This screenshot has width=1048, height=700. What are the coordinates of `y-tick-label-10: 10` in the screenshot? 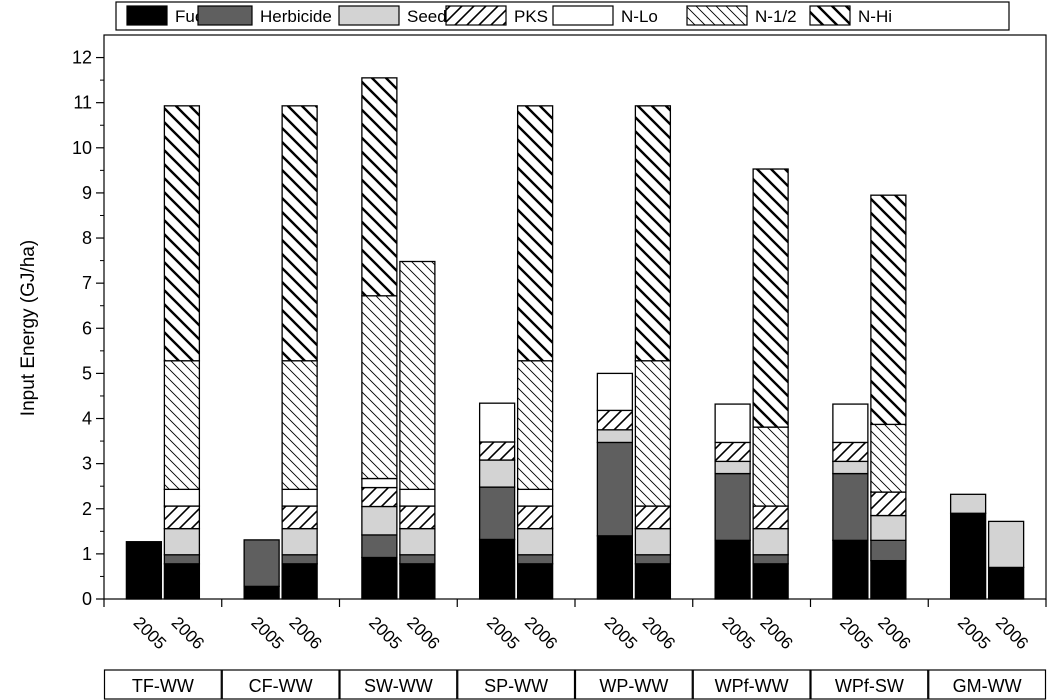 It's located at (82, 148).